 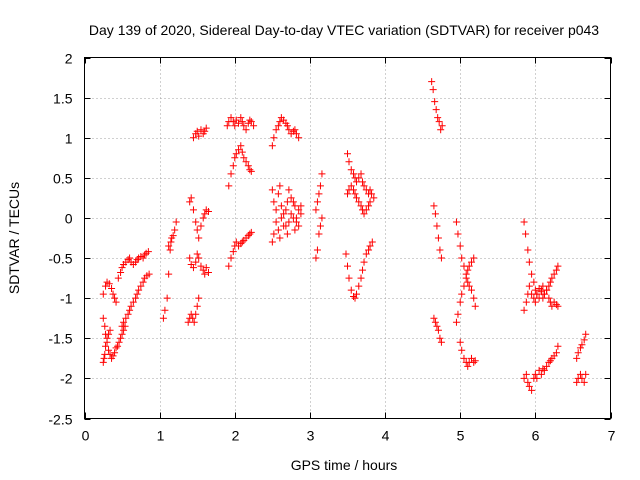 I want to click on series-s28, so click(x=467, y=354).